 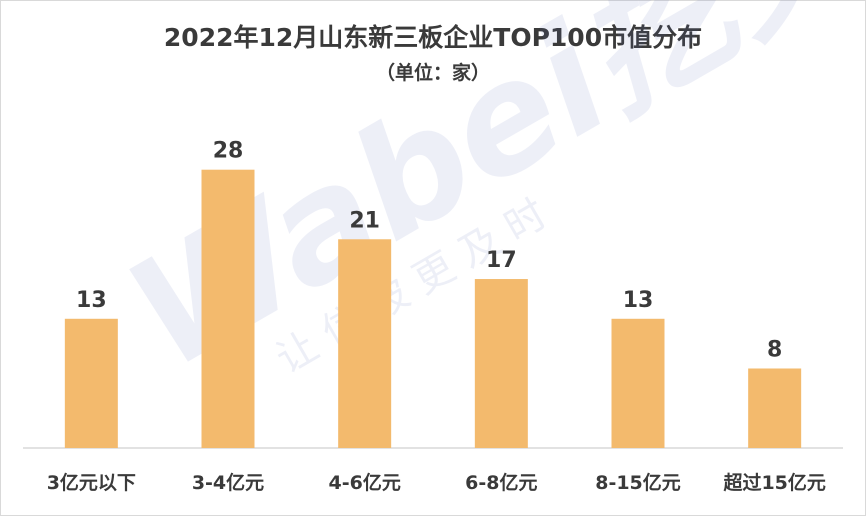 I want to click on x-tick-label: 超过15亿元, so click(x=773, y=482).